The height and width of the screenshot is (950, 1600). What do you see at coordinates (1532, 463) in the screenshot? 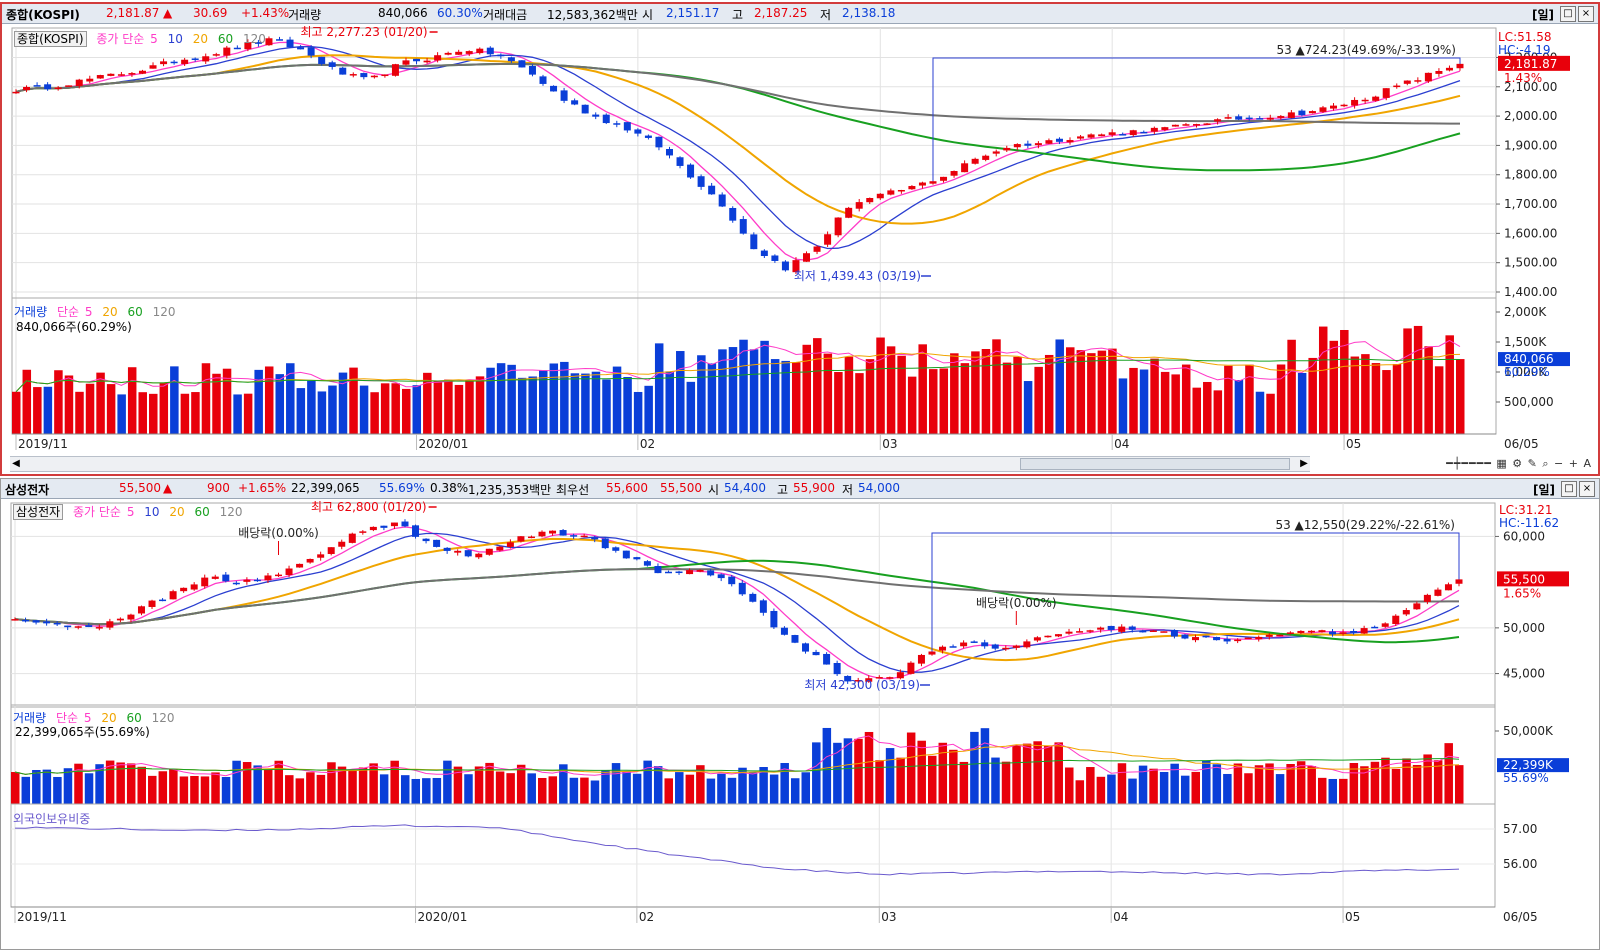
I see `tool-draw-icon: ✎` at bounding box center [1532, 463].